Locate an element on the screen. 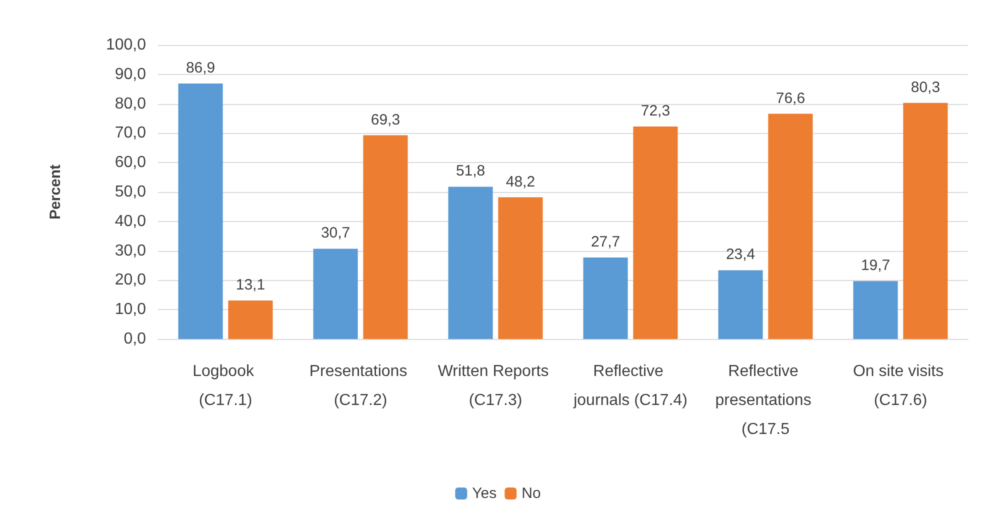  x-tick-label: Reflective journals (C17.4) is located at coordinates (630, 386).